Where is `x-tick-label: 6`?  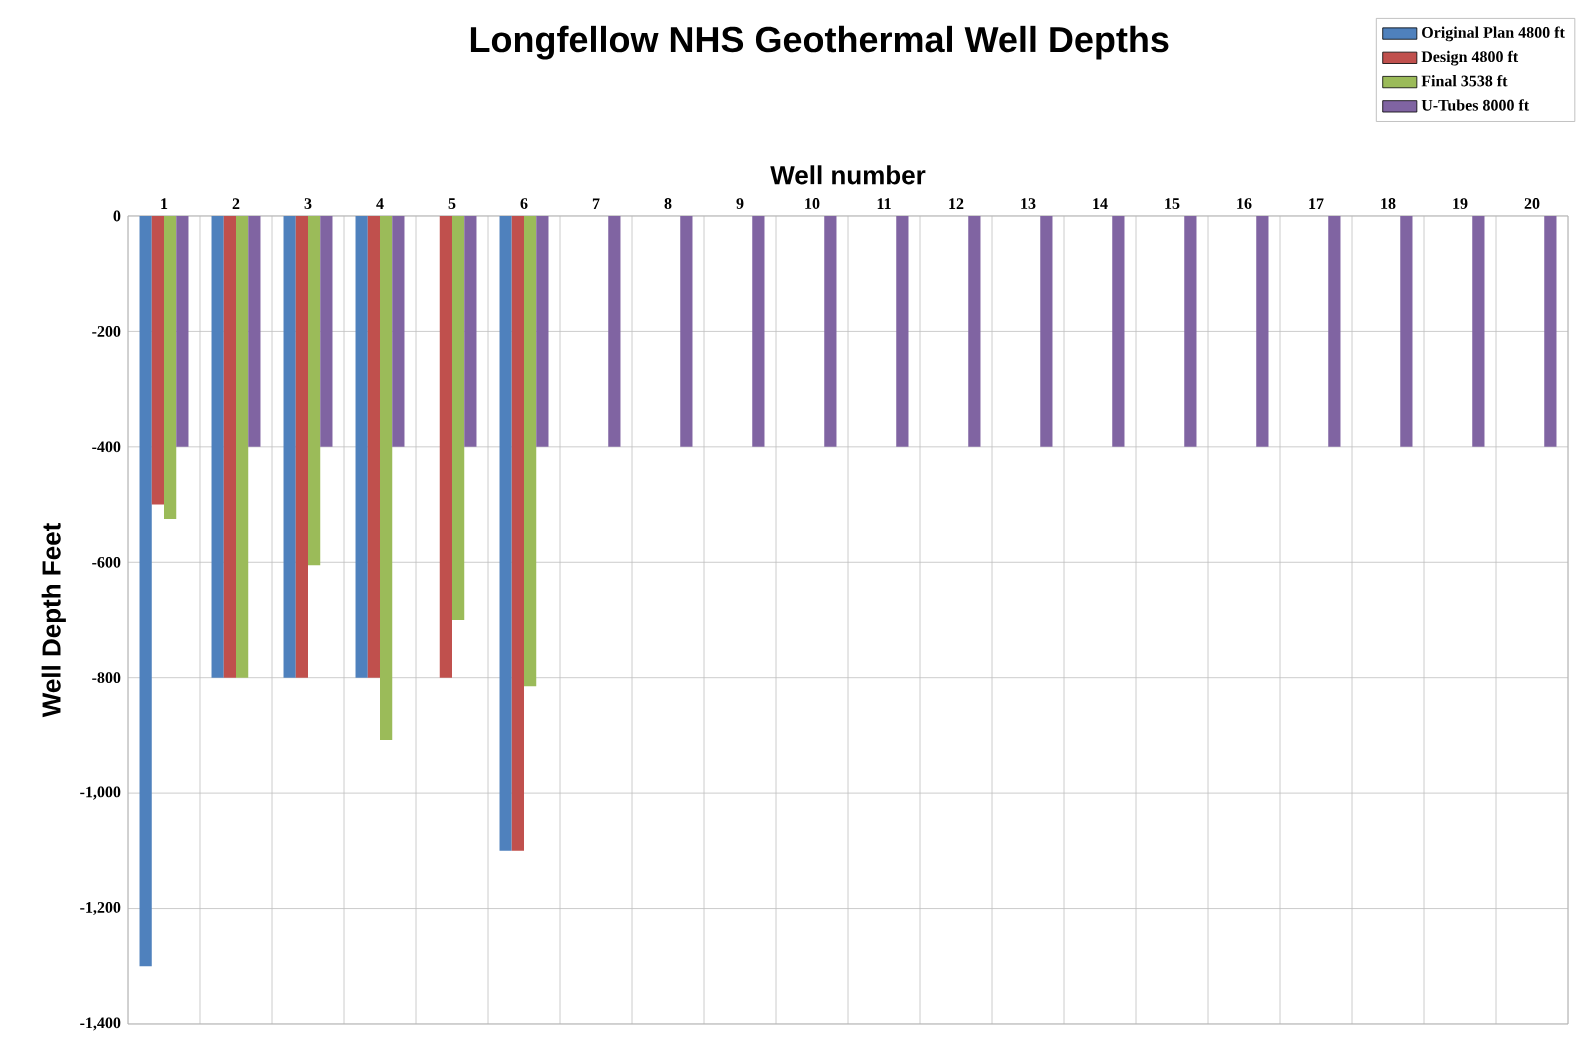
x-tick-label: 6 is located at coordinates (524, 203).